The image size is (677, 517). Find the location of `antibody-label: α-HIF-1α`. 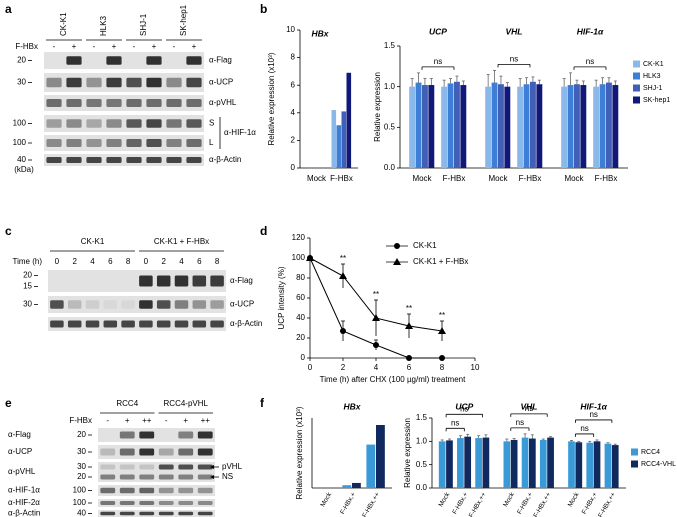

antibody-label: α-HIF-1α is located at coordinates (240, 132).